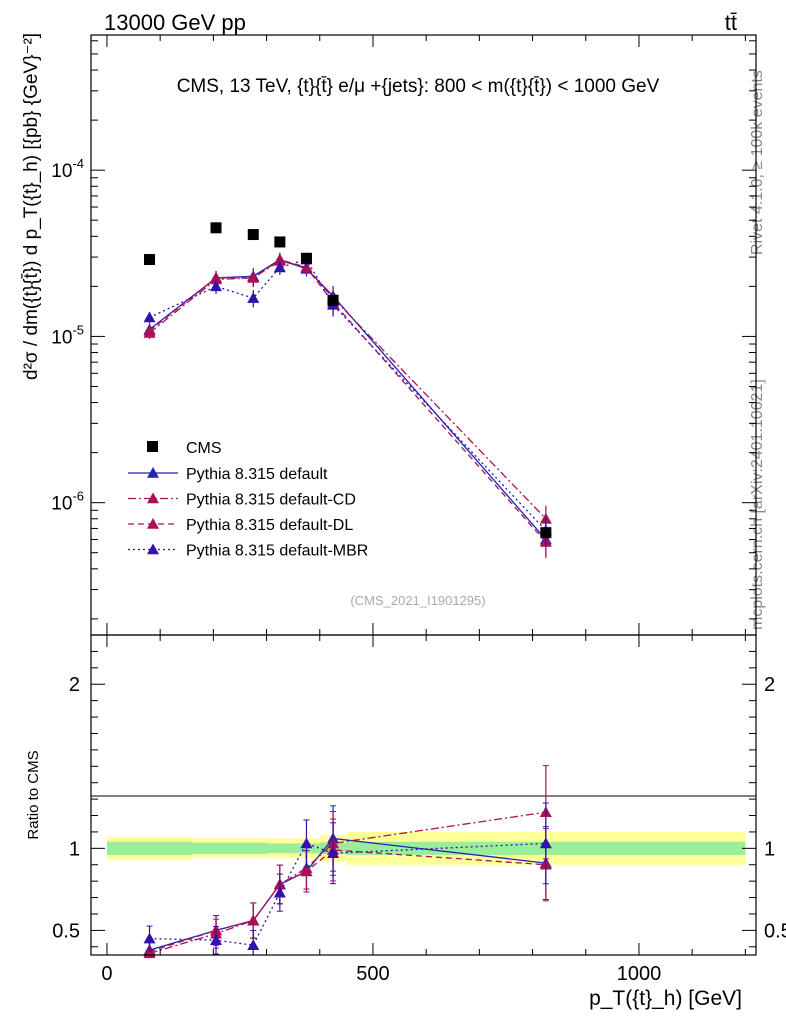  I want to click on x-tick-label: 500, so click(372, 974).